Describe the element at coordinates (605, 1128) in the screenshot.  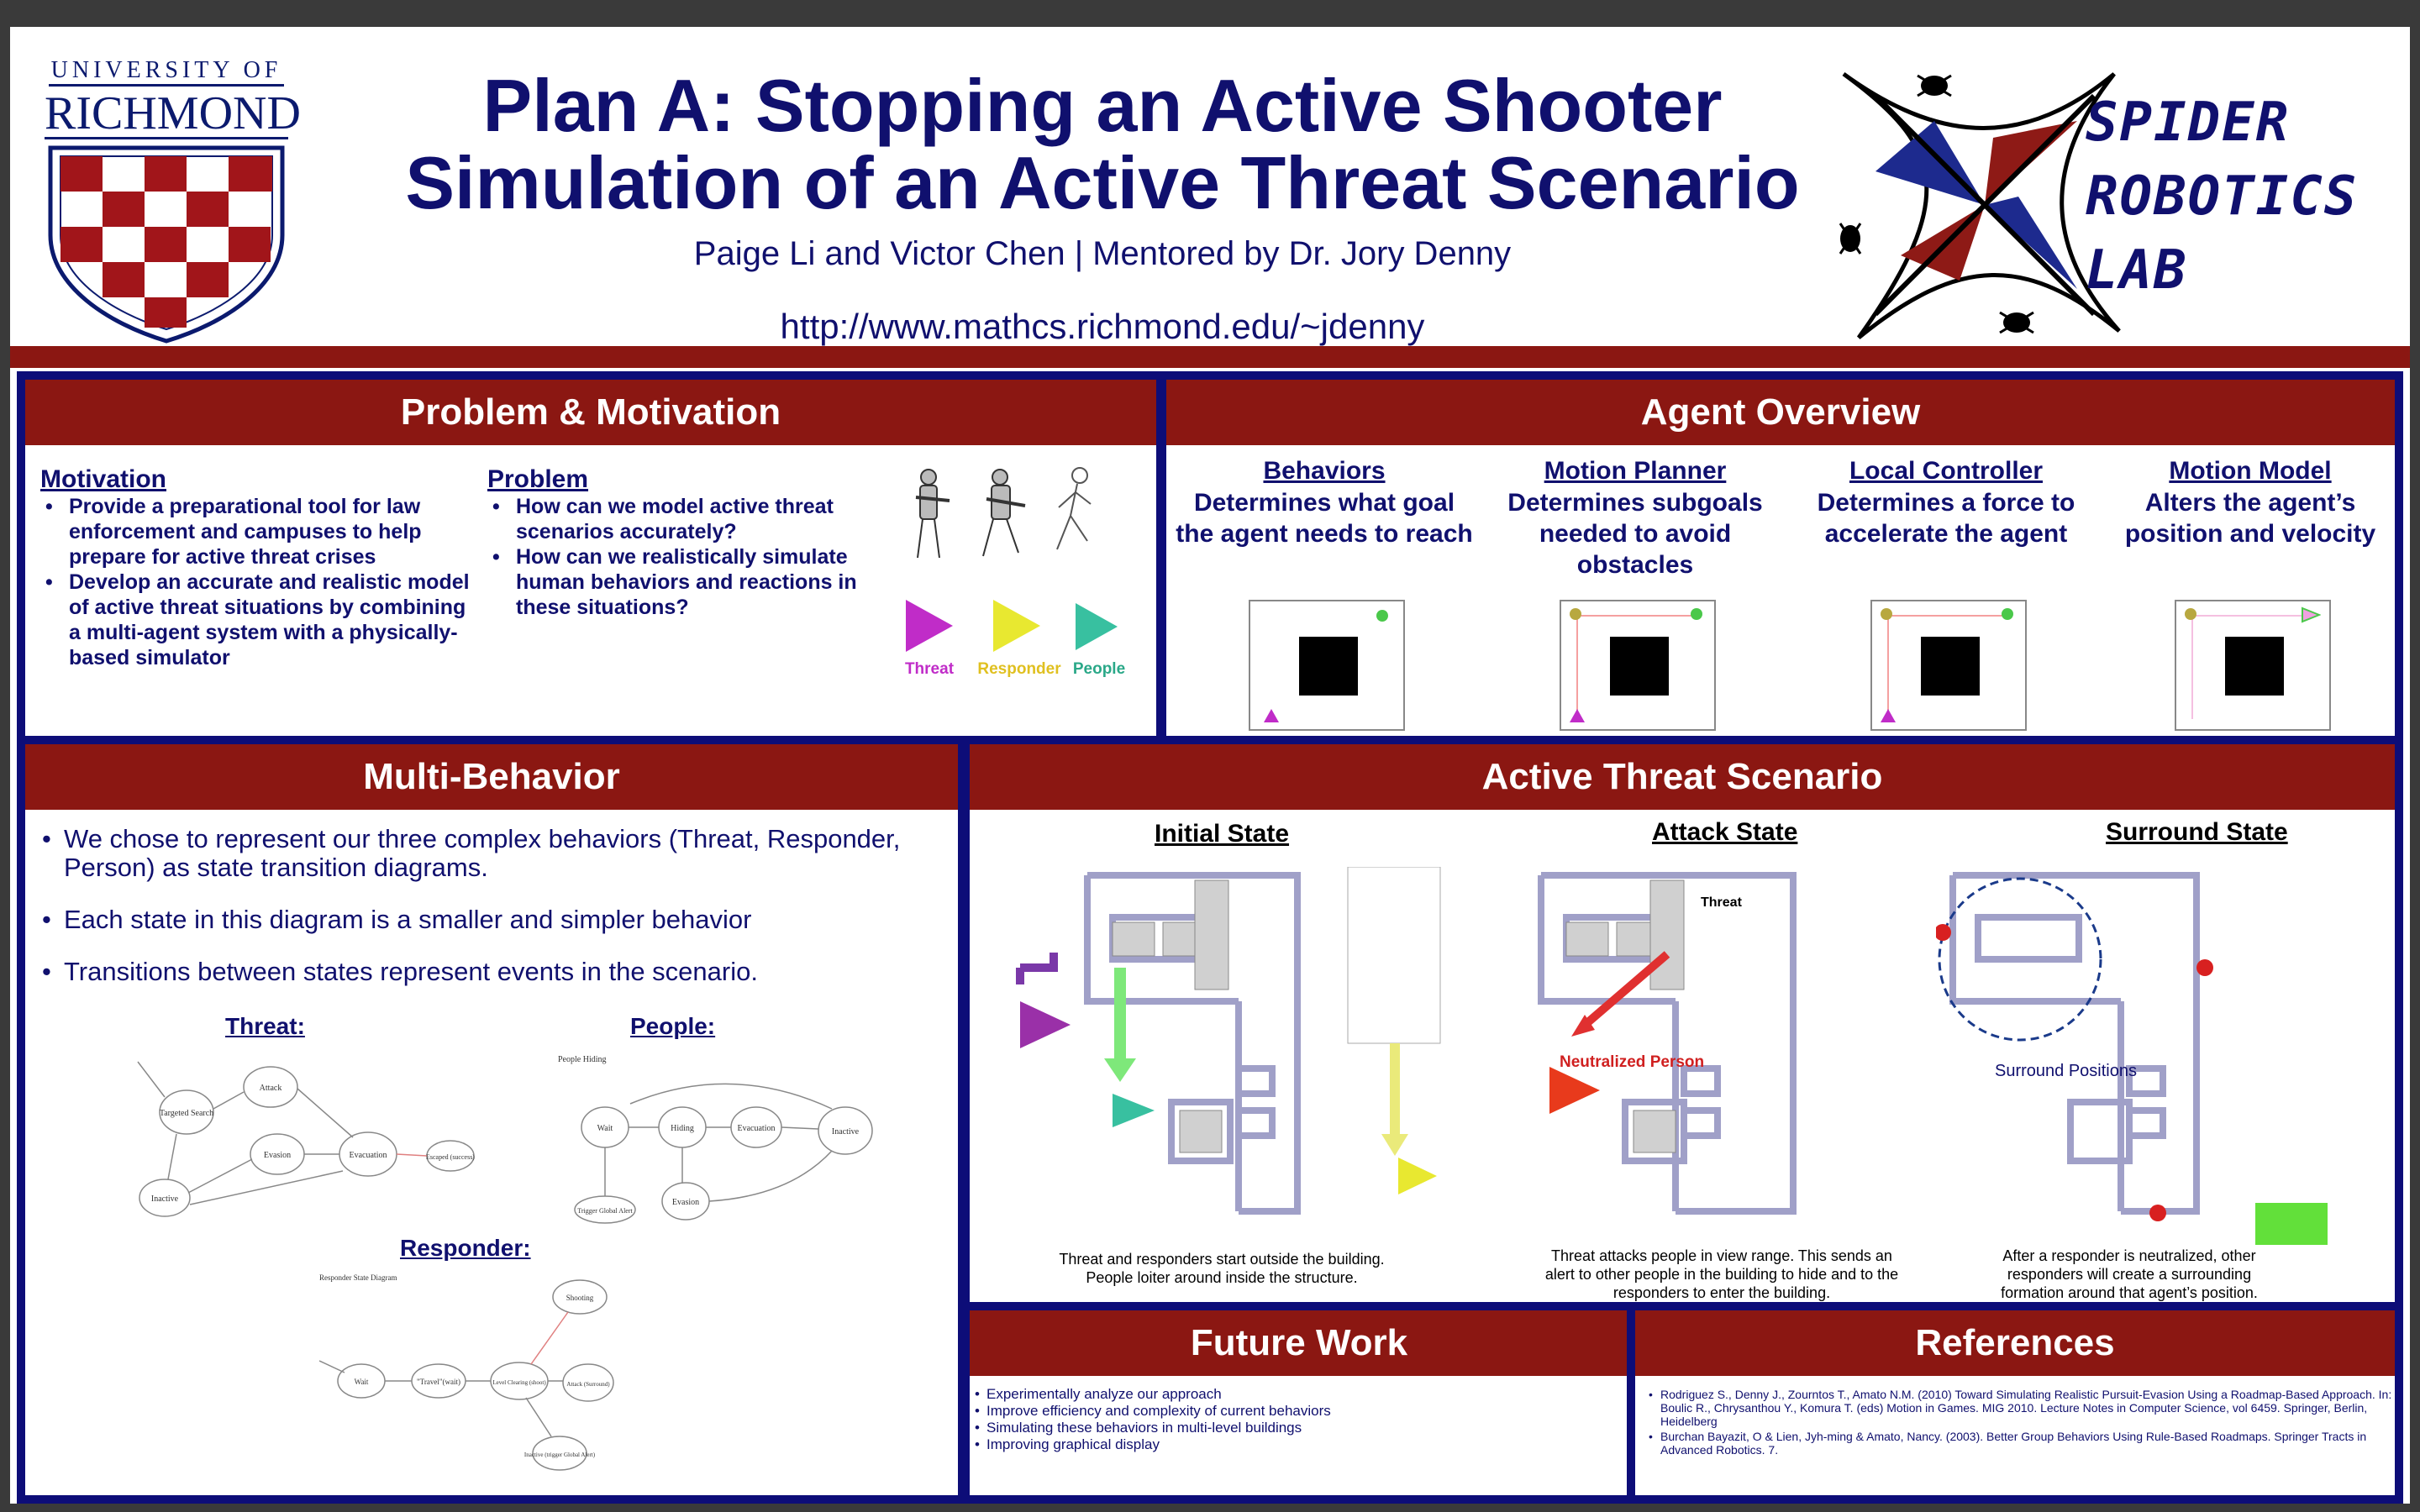
I see `people-node-label: Wait` at that location.